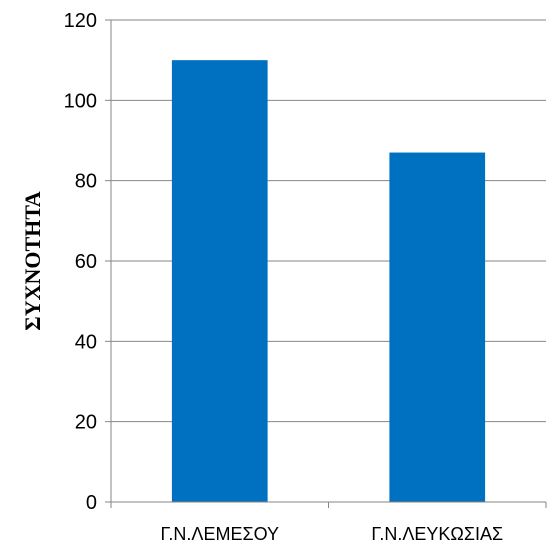 The width and height of the screenshot is (553, 550). I want to click on y-tick-label: 80, so click(86, 182).